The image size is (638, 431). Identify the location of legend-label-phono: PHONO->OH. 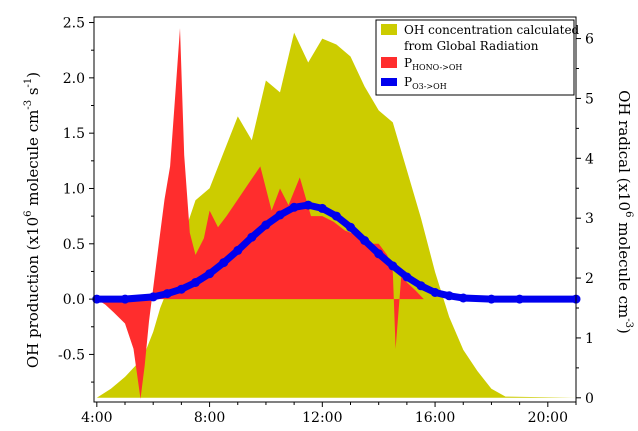
(433, 64).